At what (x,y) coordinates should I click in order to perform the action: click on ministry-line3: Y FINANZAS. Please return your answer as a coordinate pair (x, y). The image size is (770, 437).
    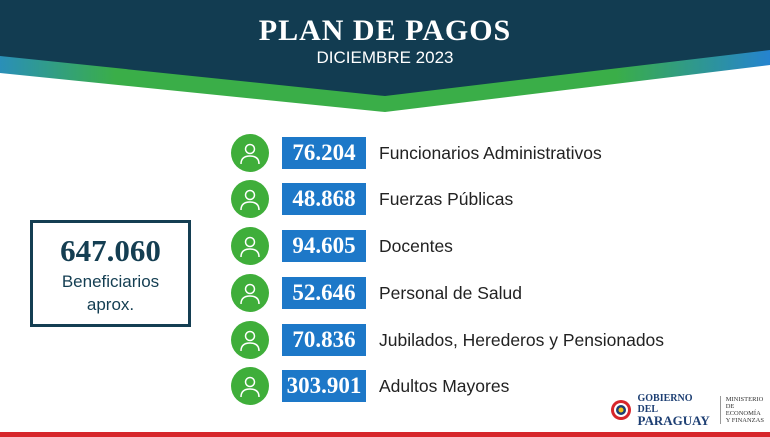
    Looking at the image, I should click on (744, 420).